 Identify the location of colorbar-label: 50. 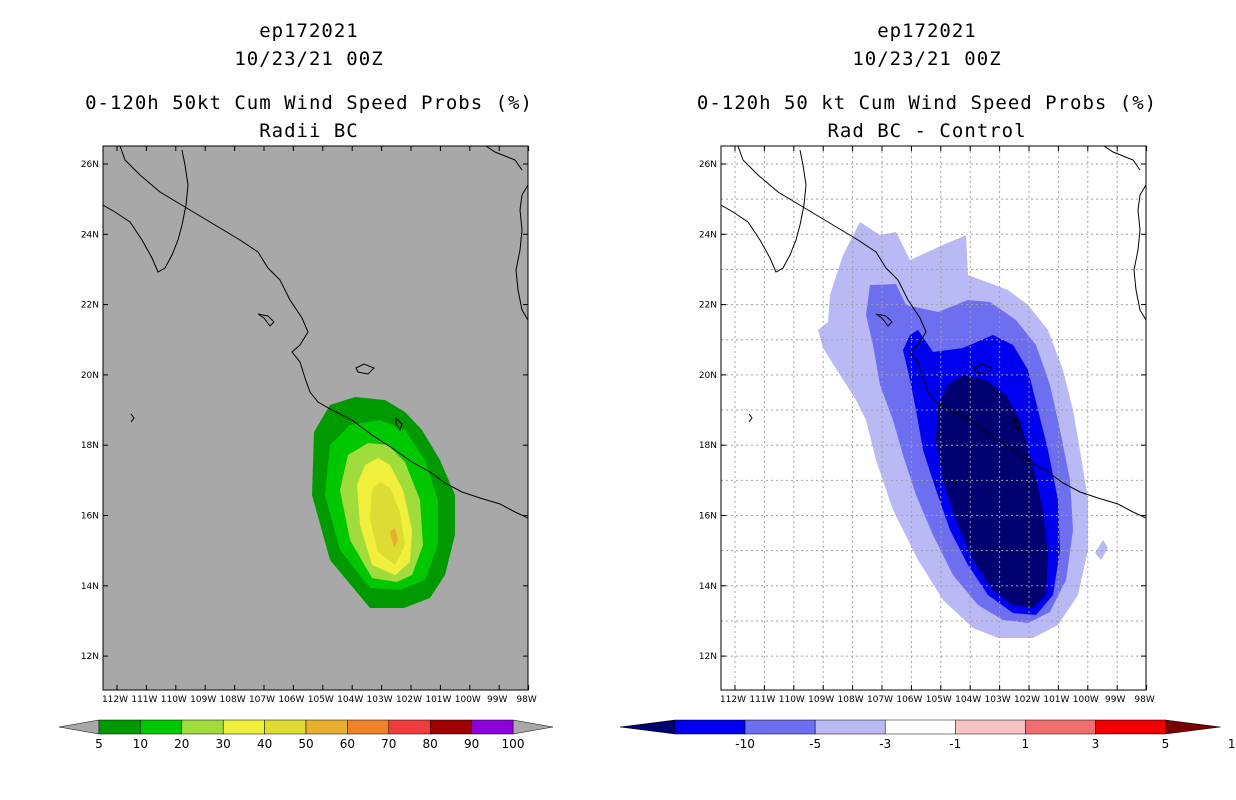
(305, 744).